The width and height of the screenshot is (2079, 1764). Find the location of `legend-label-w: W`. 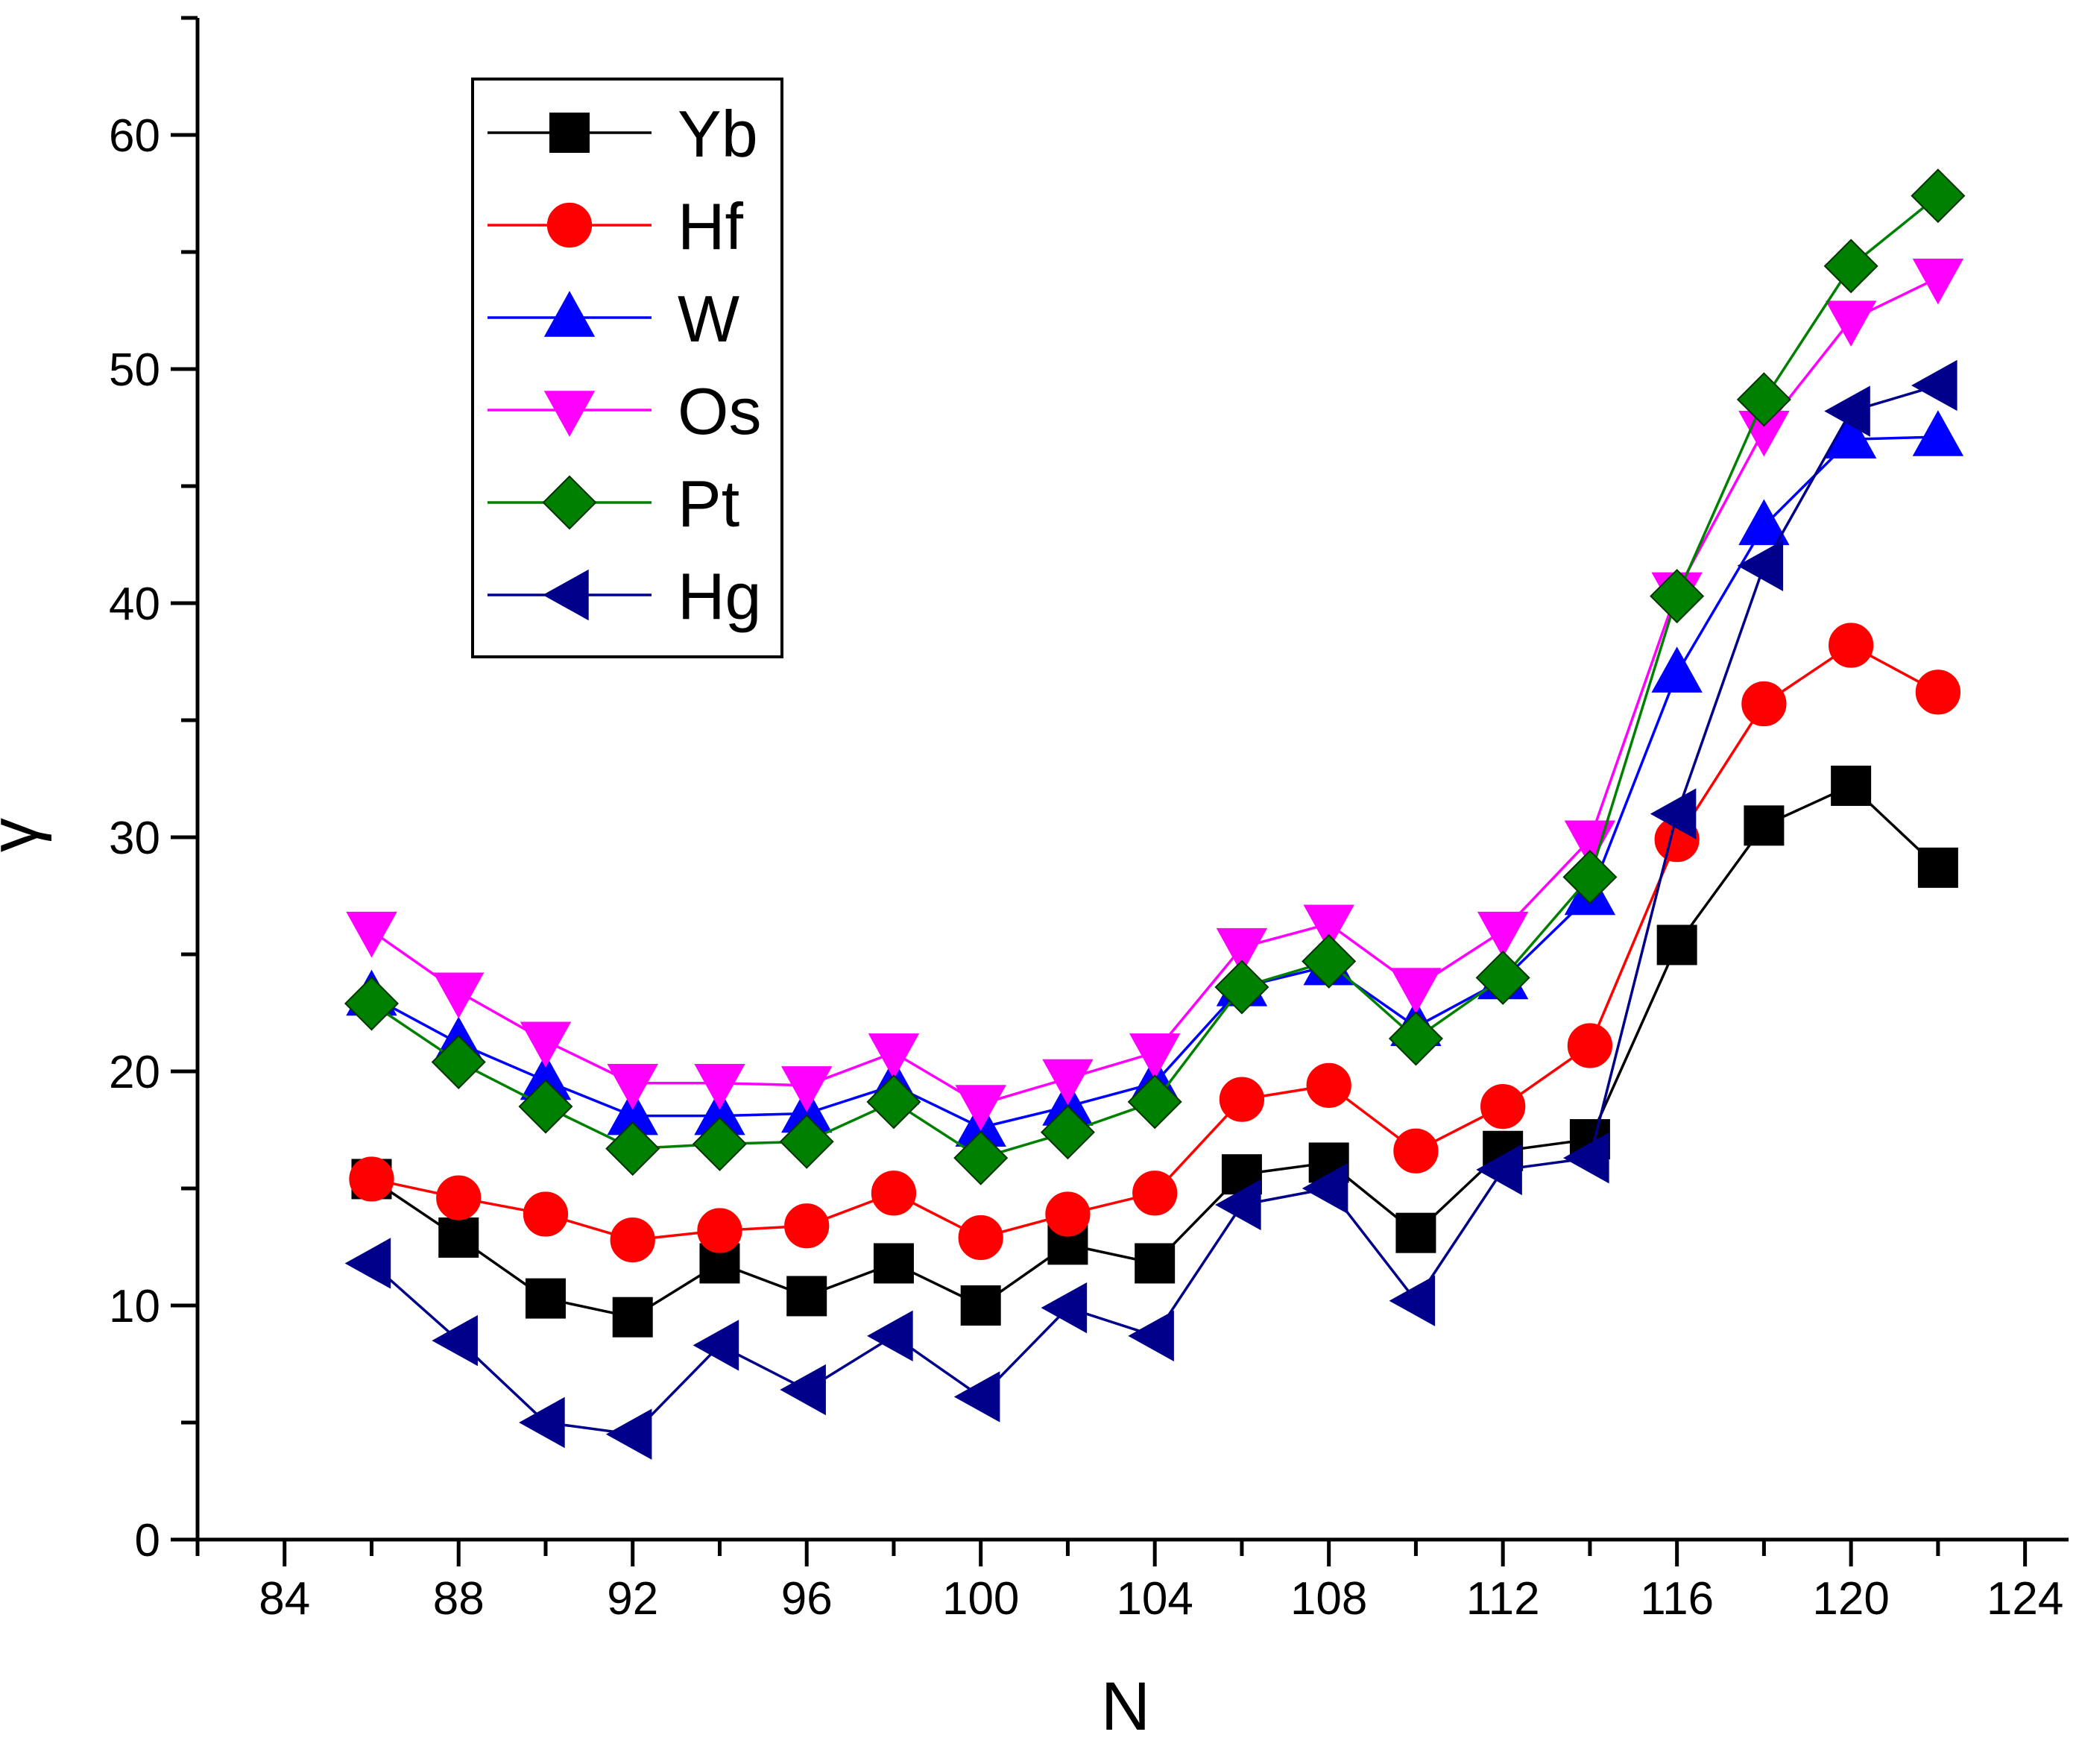

legend-label-w: W is located at coordinates (708, 319).